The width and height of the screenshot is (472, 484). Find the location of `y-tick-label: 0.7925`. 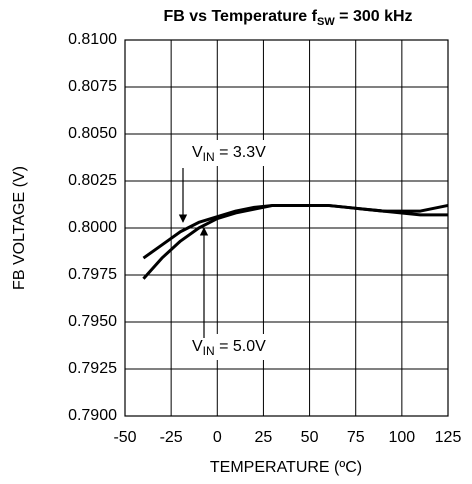

y-tick-label: 0.7925 is located at coordinates (92, 368).